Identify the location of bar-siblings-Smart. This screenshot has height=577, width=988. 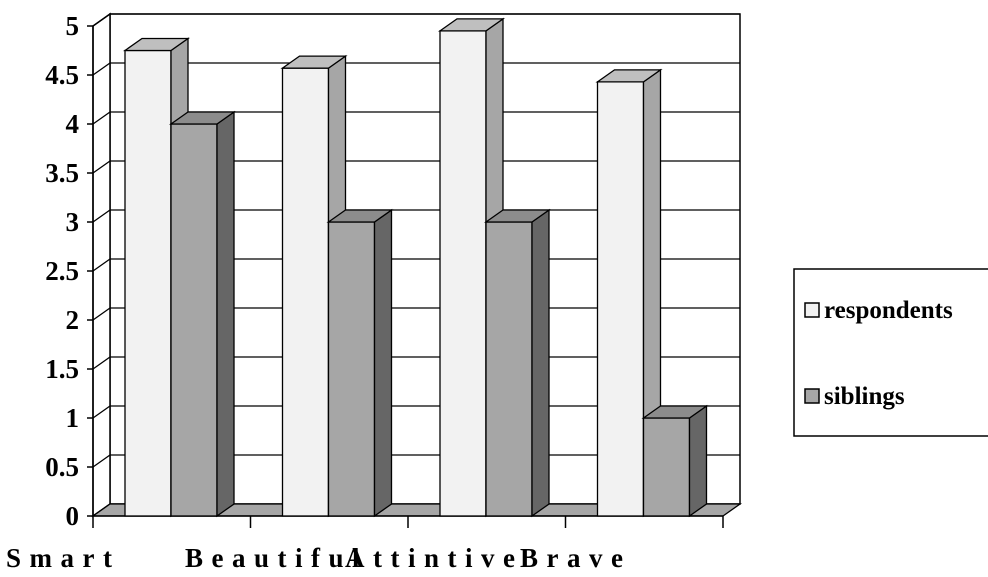
(202, 314).